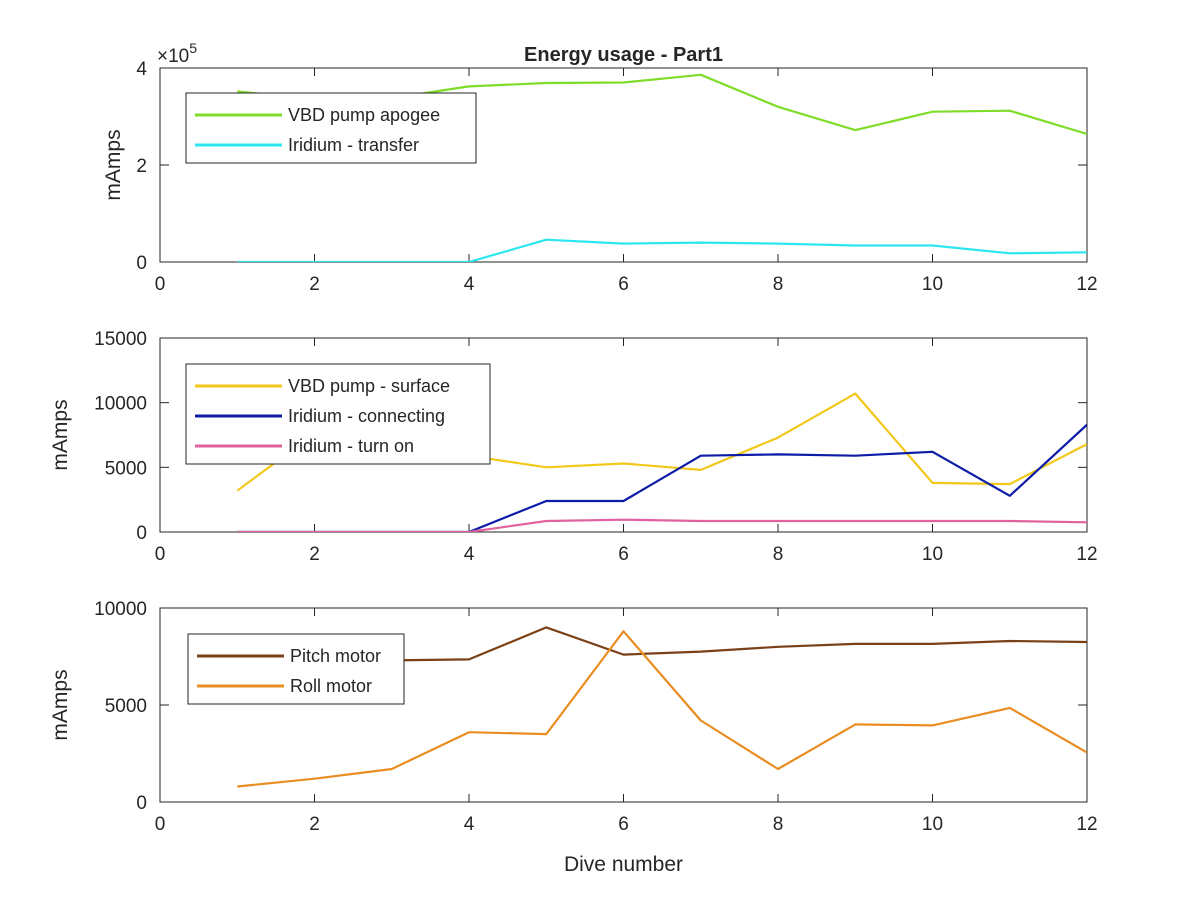 The height and width of the screenshot is (900, 1200). I want to click on legend-entry: Iridium - transfer, so click(353, 145).